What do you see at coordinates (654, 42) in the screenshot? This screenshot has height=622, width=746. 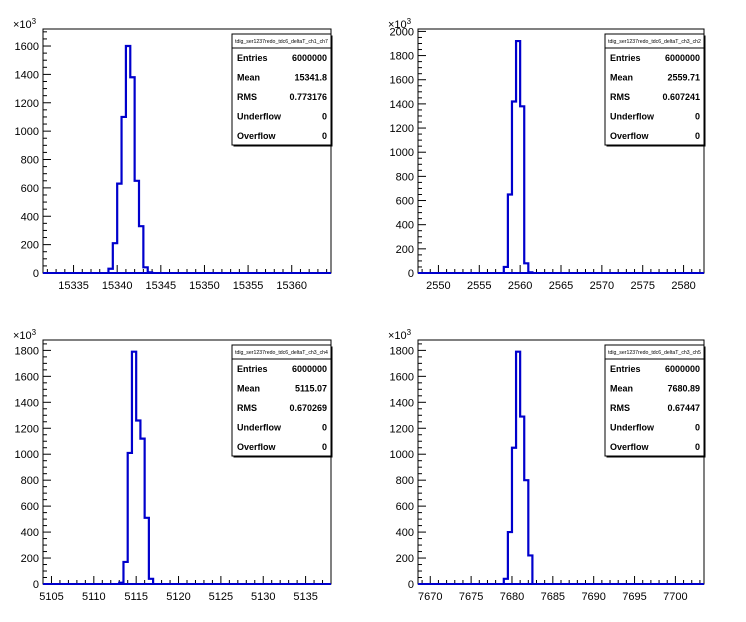 I see `stats-title: tdig_ser1237redo_tdc6_deltaT_ch3_ch2` at bounding box center [654, 42].